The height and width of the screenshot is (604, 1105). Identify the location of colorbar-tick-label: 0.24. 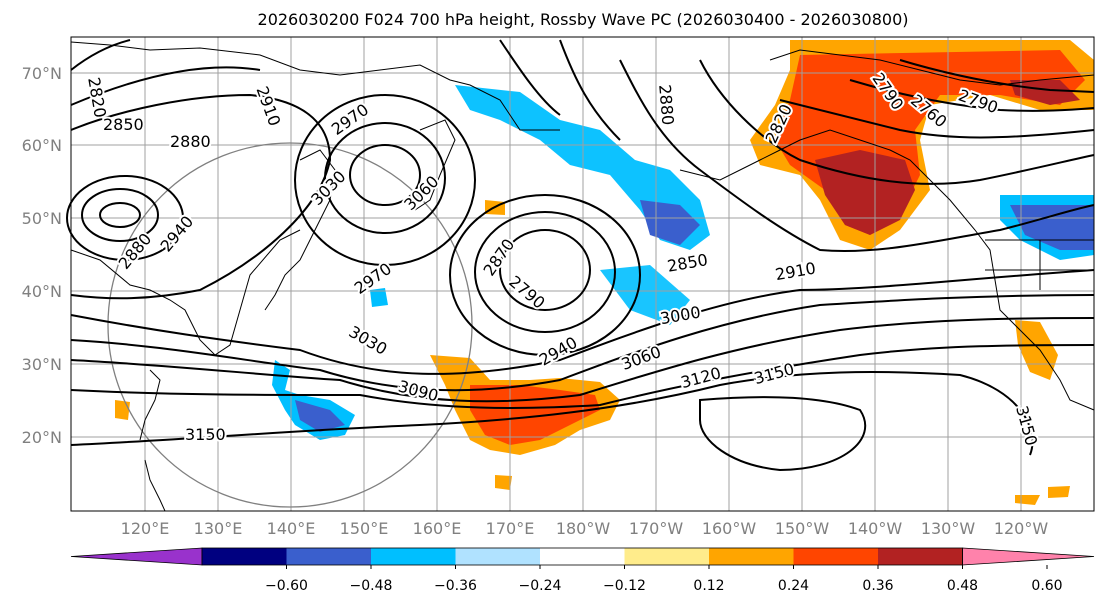
(793, 586).